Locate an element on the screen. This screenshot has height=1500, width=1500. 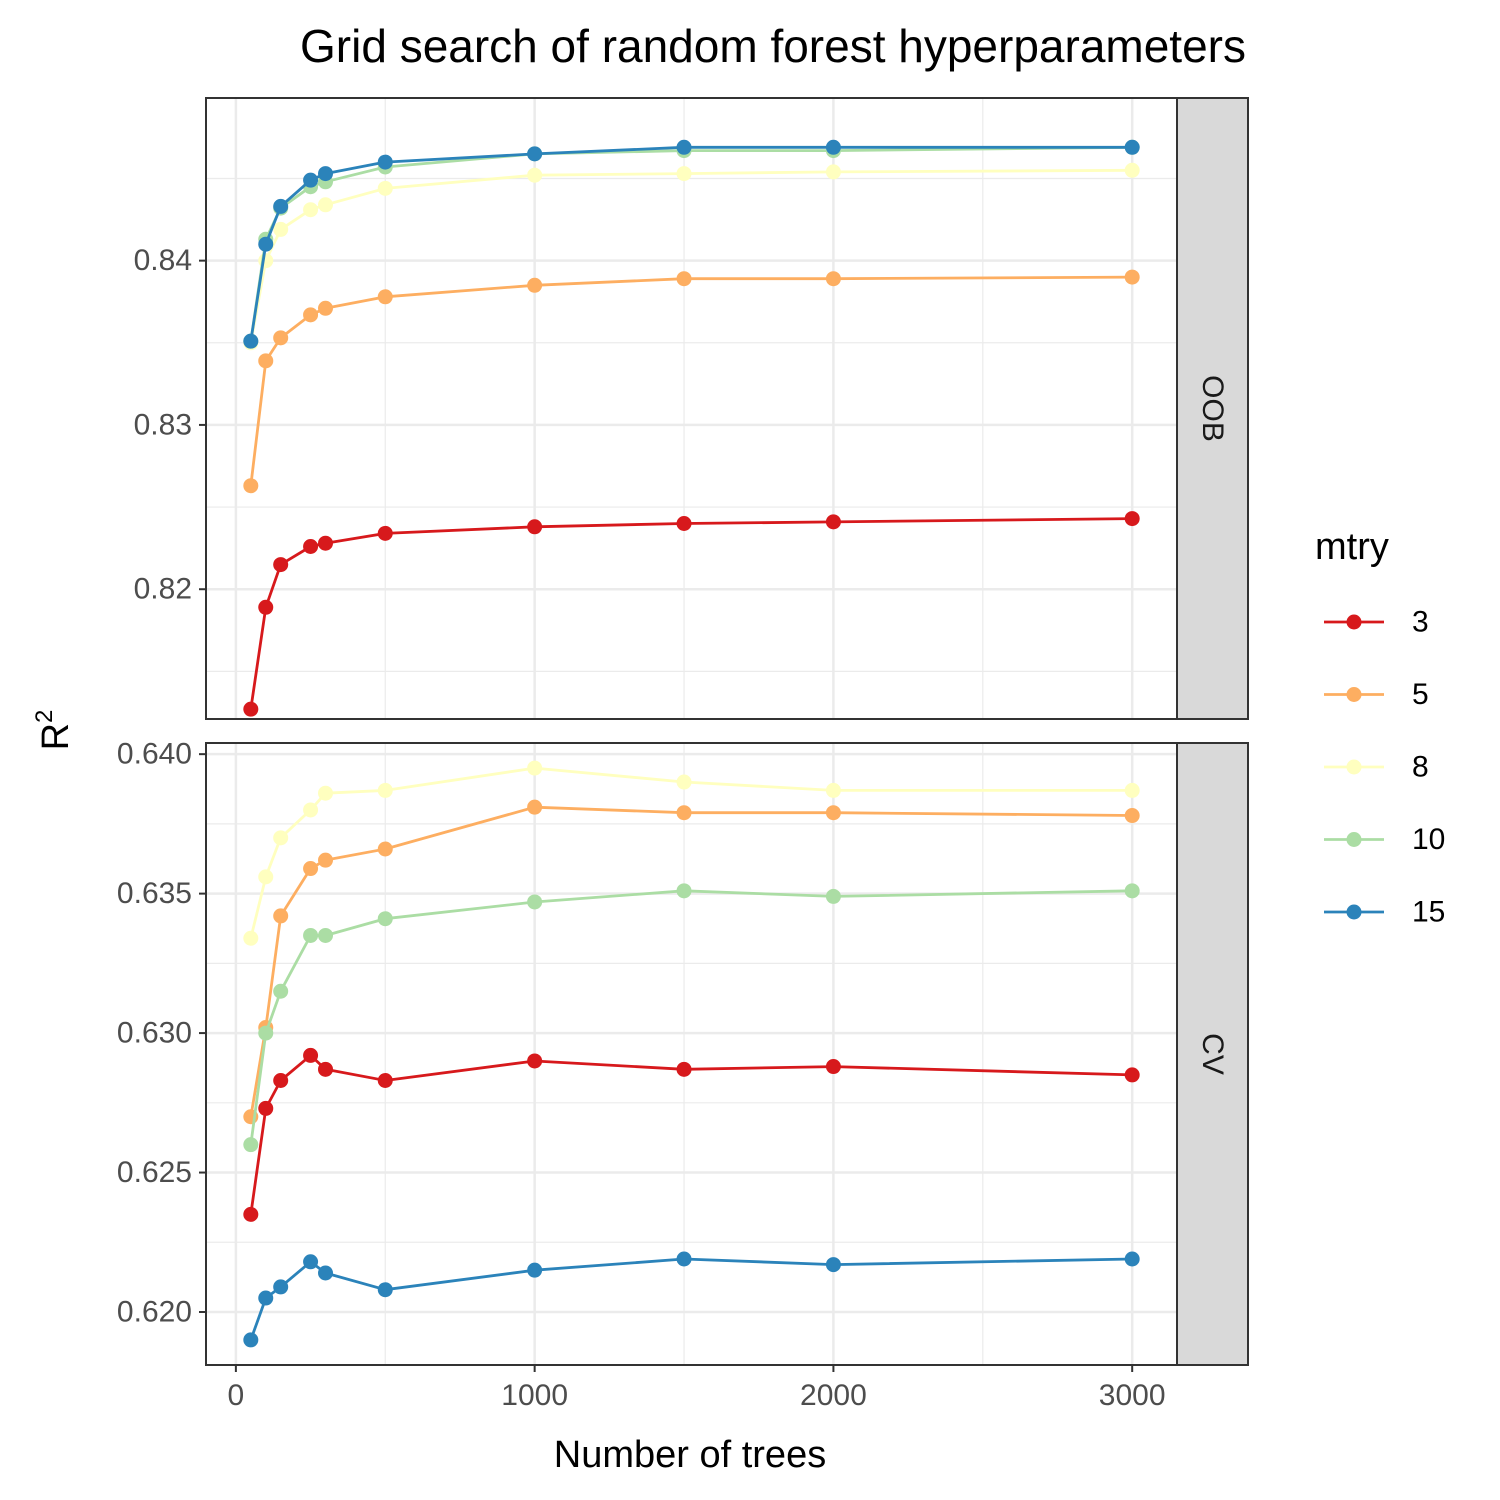
svg-text: R2 is located at coordinates (54, 730).